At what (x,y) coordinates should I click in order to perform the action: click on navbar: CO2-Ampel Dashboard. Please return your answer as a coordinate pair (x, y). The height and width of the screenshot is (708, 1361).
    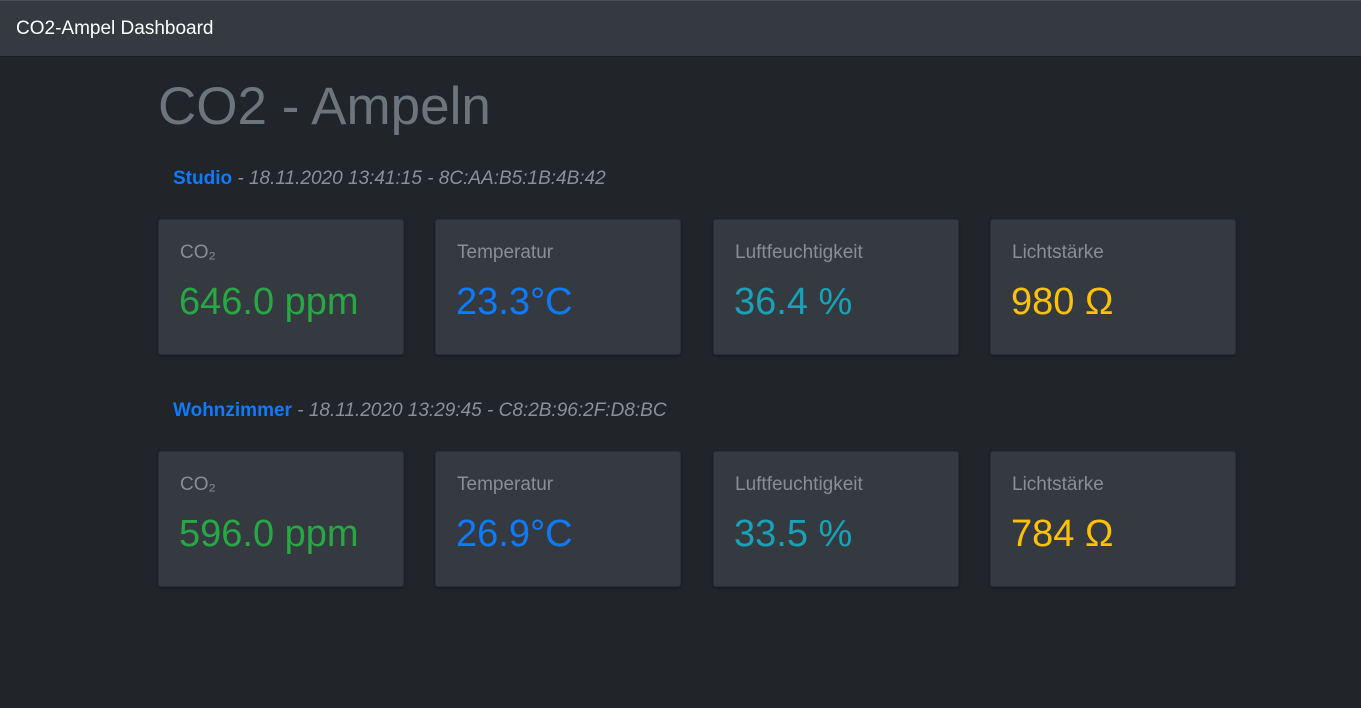
    Looking at the image, I should click on (680, 28).